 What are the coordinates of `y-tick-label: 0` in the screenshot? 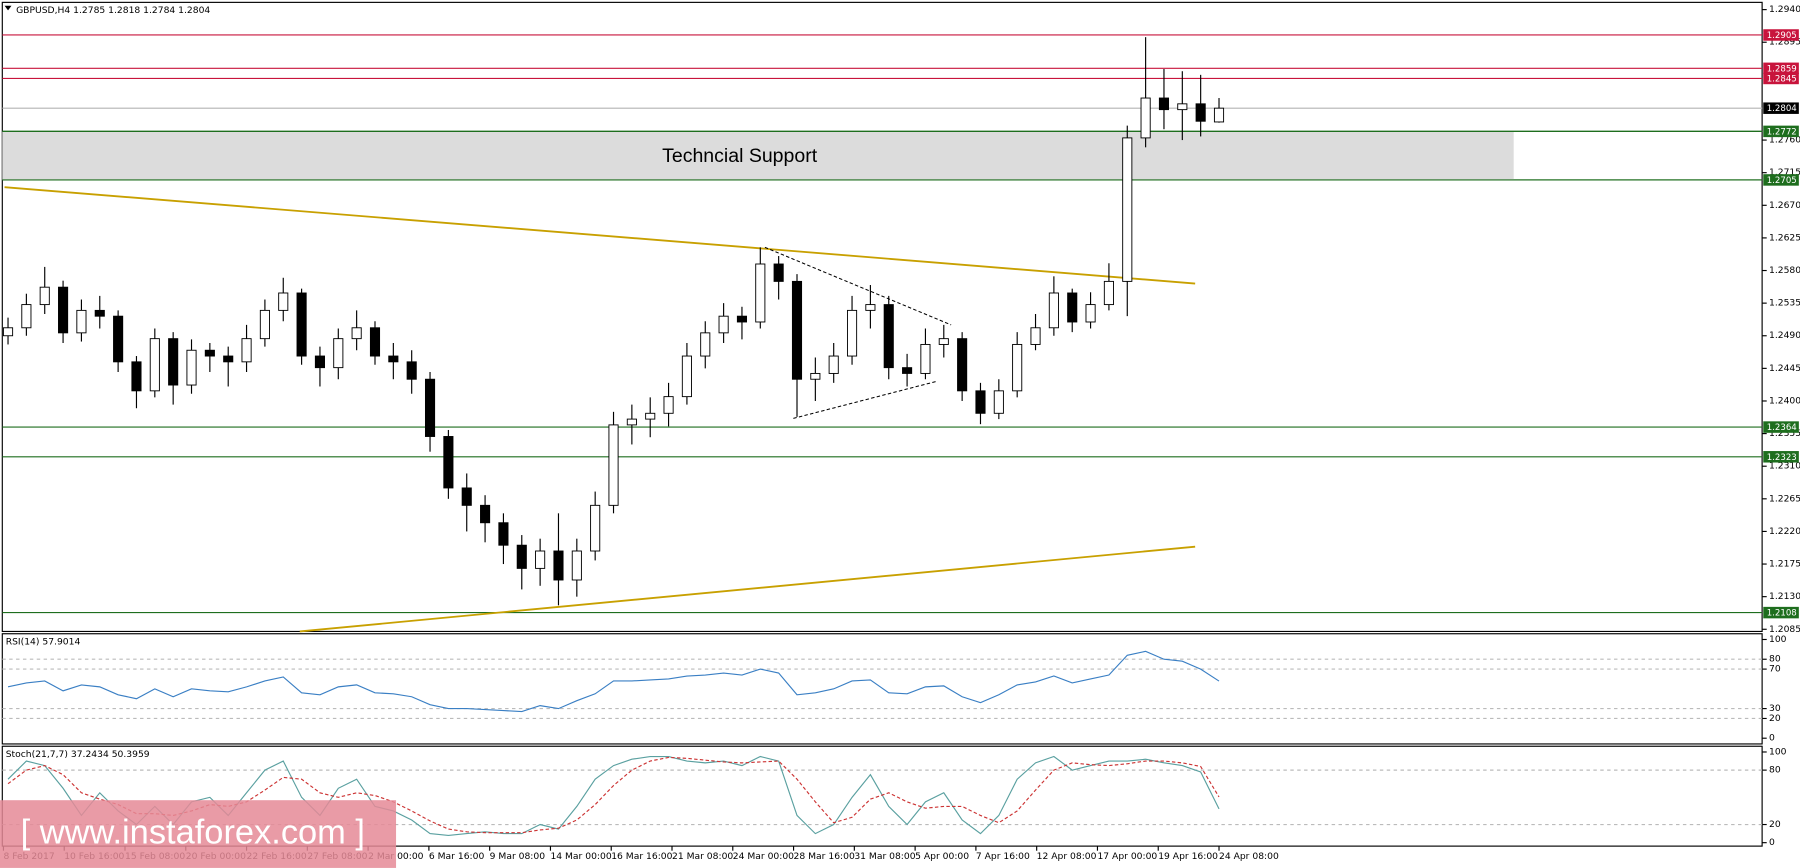 It's located at (1772, 738).